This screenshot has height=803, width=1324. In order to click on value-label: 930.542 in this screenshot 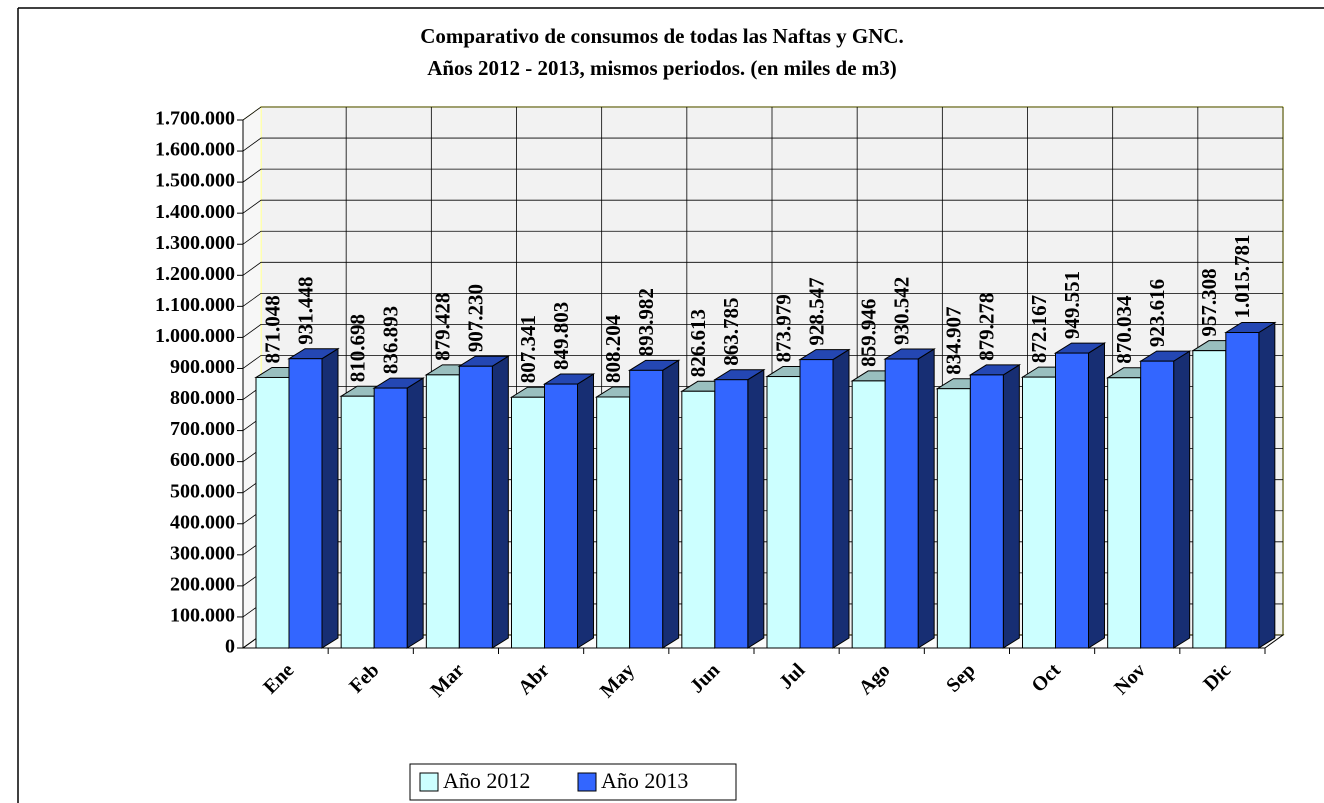, I will do `click(901, 311)`.